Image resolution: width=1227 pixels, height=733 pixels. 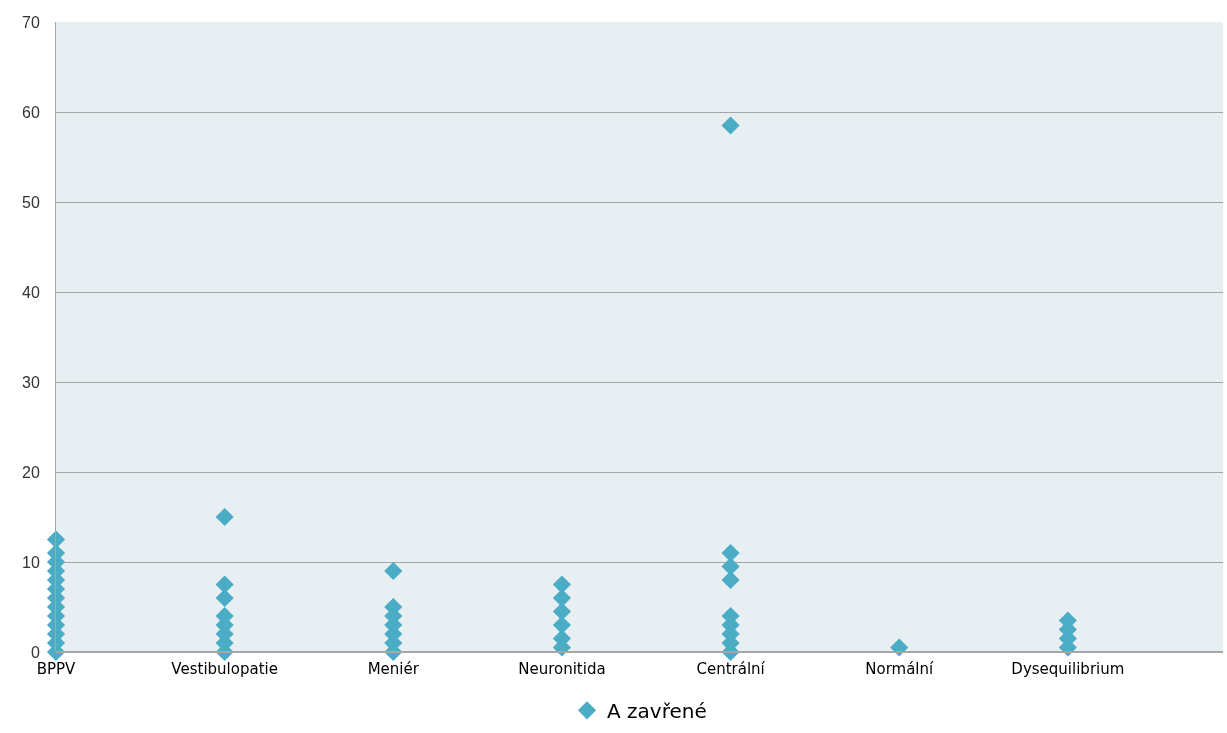 I want to click on x-tick-label: Meniér, so click(x=393, y=669).